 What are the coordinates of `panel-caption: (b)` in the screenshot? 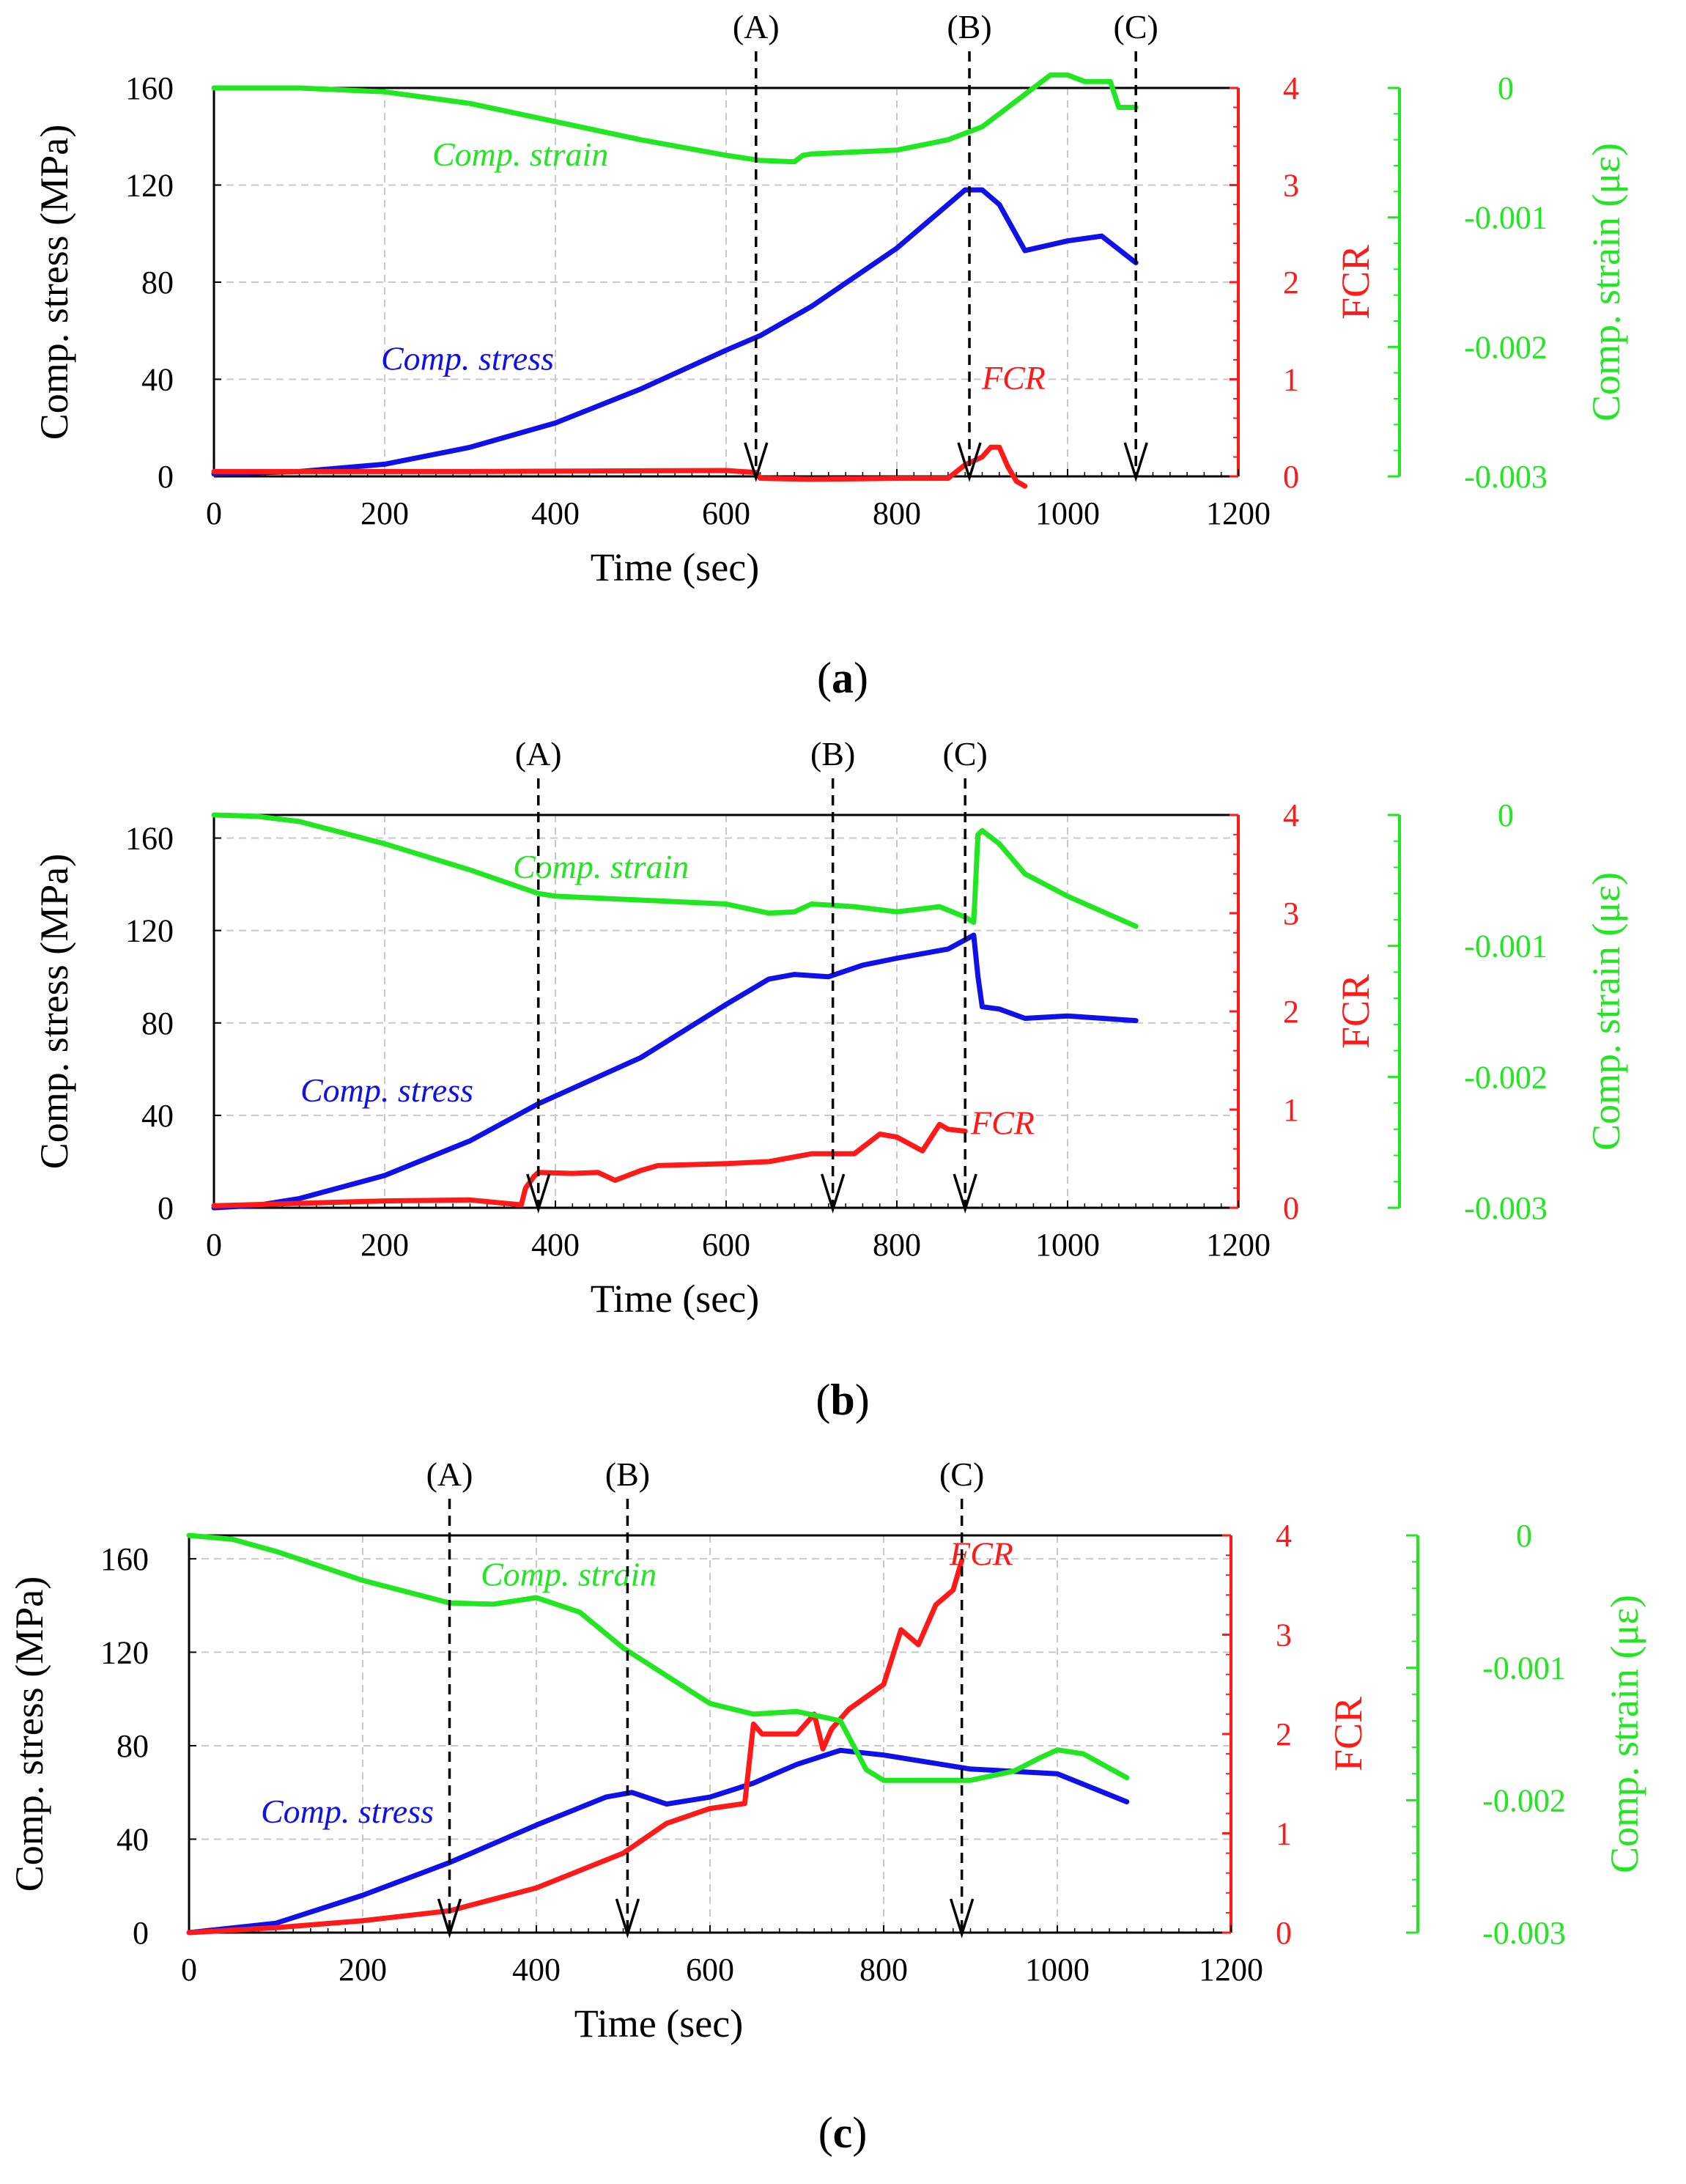 It's located at (842, 1400).